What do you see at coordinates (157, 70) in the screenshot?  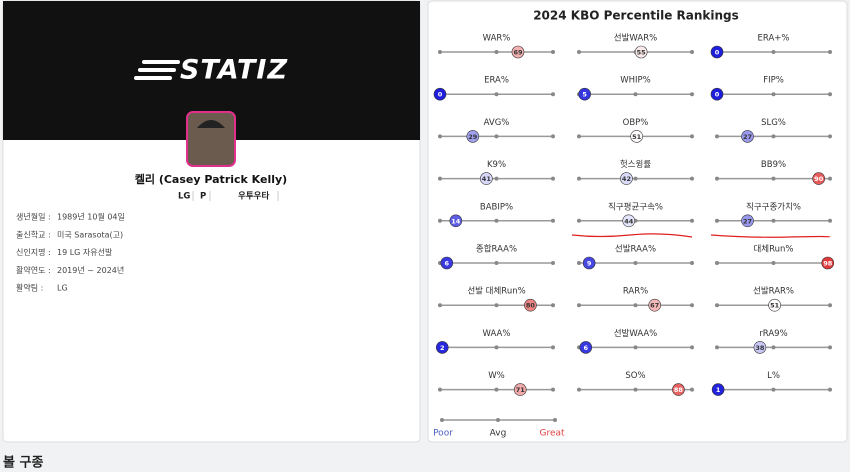 I see `logo-stripes` at bounding box center [157, 70].